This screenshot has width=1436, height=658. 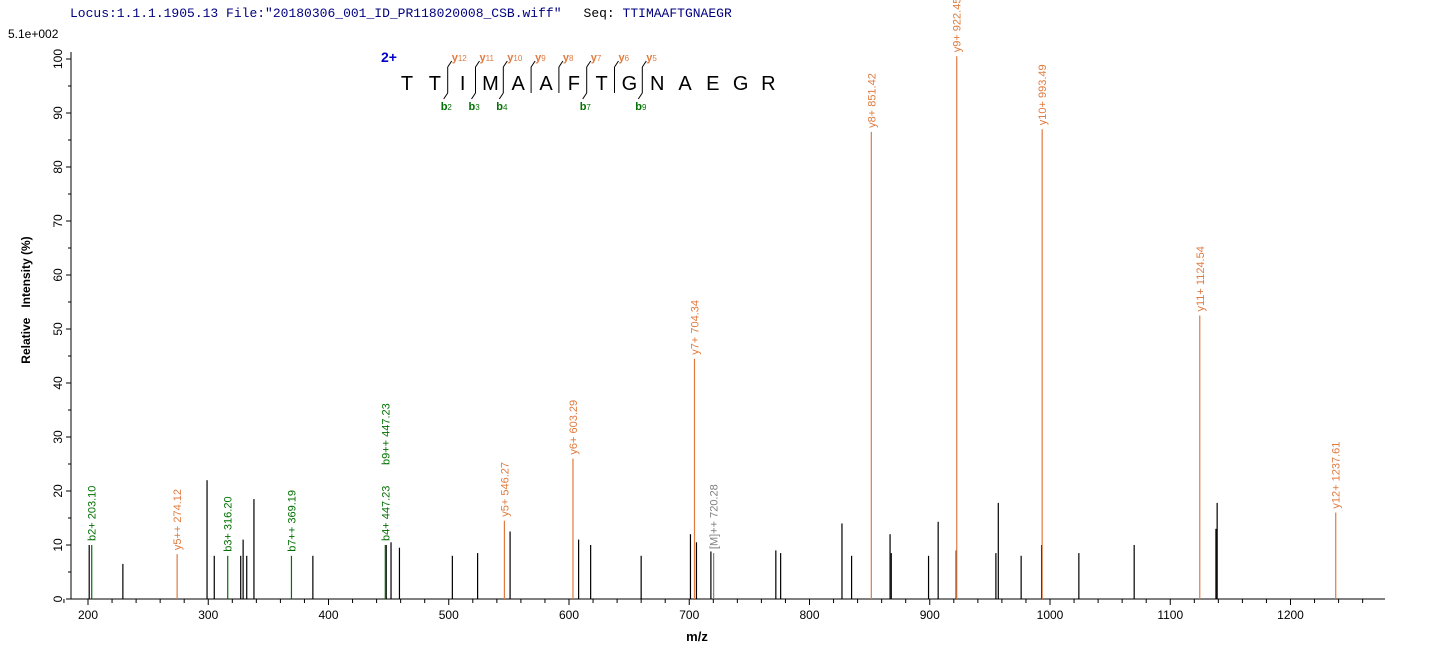 What do you see at coordinates (505, 107) in the screenshot?
I see `b-ion-index: 4` at bounding box center [505, 107].